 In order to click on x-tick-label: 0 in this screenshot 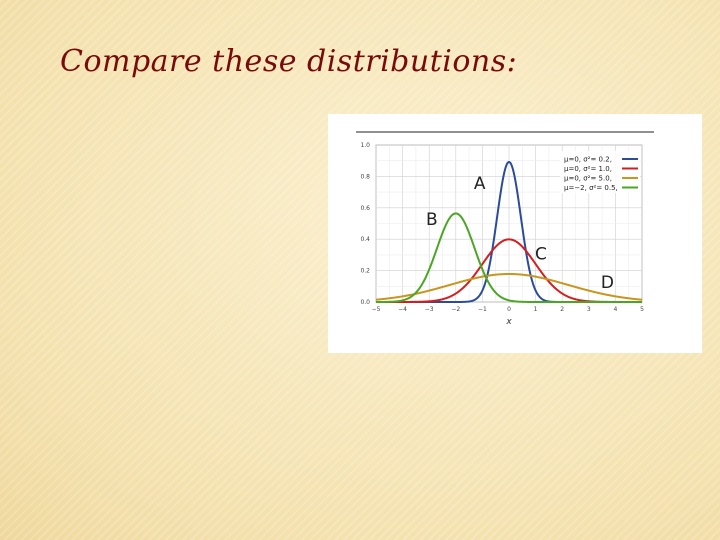, I will do `click(509, 309)`.